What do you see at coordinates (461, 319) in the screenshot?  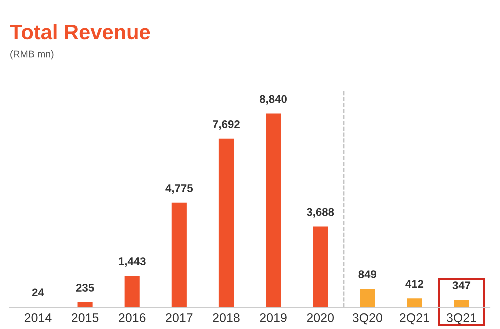 I see `x-tick-label: 3Q21` at bounding box center [461, 319].